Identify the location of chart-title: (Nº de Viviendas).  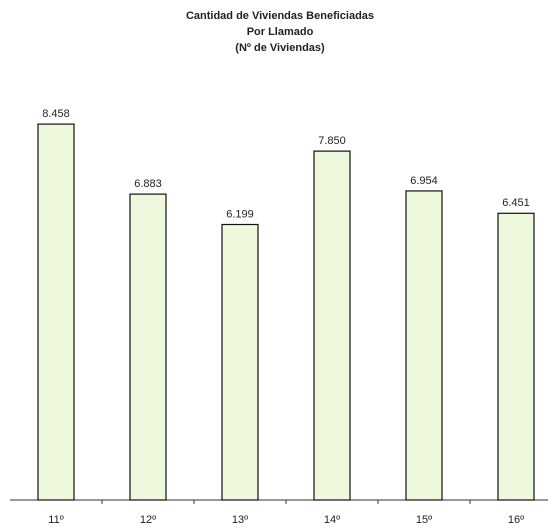
(280, 48).